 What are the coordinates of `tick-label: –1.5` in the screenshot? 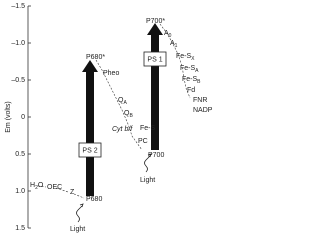 It's located at (18, 6).